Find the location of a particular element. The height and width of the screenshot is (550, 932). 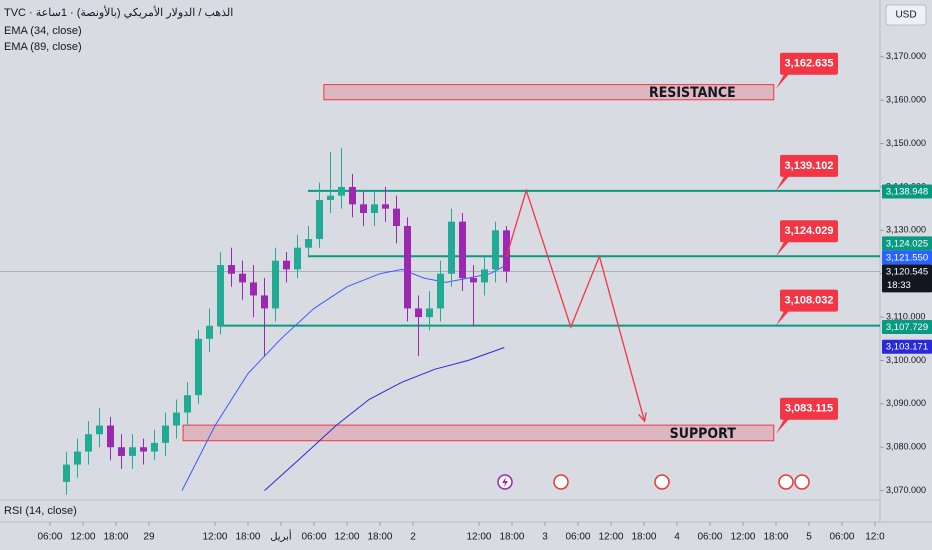

x-tick-label: 4 is located at coordinates (677, 537).